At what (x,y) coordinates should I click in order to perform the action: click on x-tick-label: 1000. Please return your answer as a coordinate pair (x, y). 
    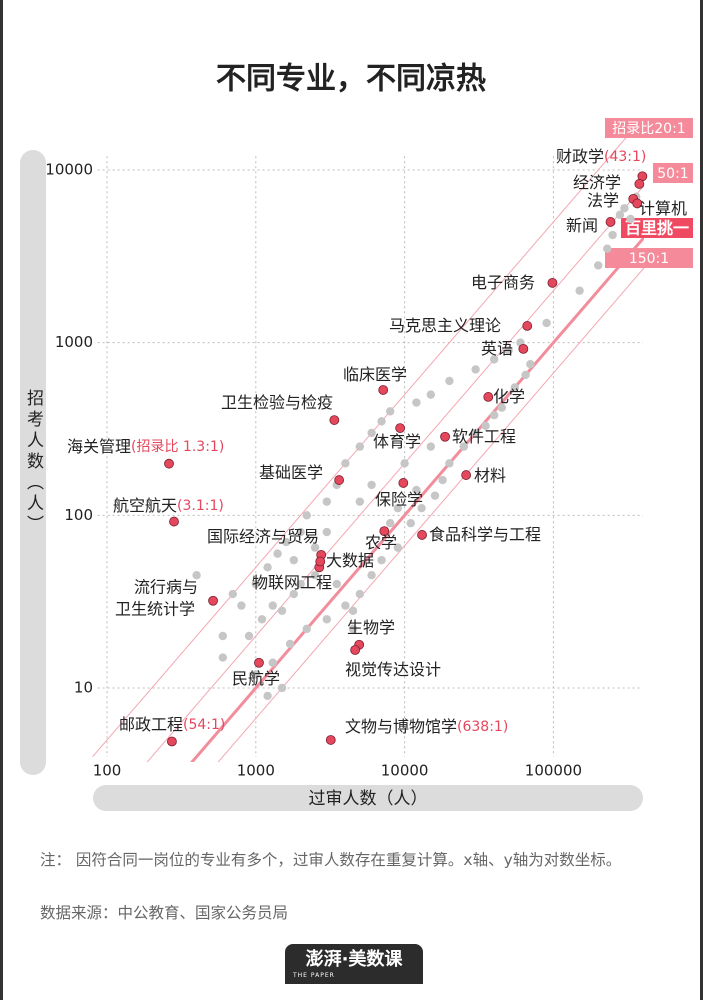
    Looking at the image, I should click on (256, 771).